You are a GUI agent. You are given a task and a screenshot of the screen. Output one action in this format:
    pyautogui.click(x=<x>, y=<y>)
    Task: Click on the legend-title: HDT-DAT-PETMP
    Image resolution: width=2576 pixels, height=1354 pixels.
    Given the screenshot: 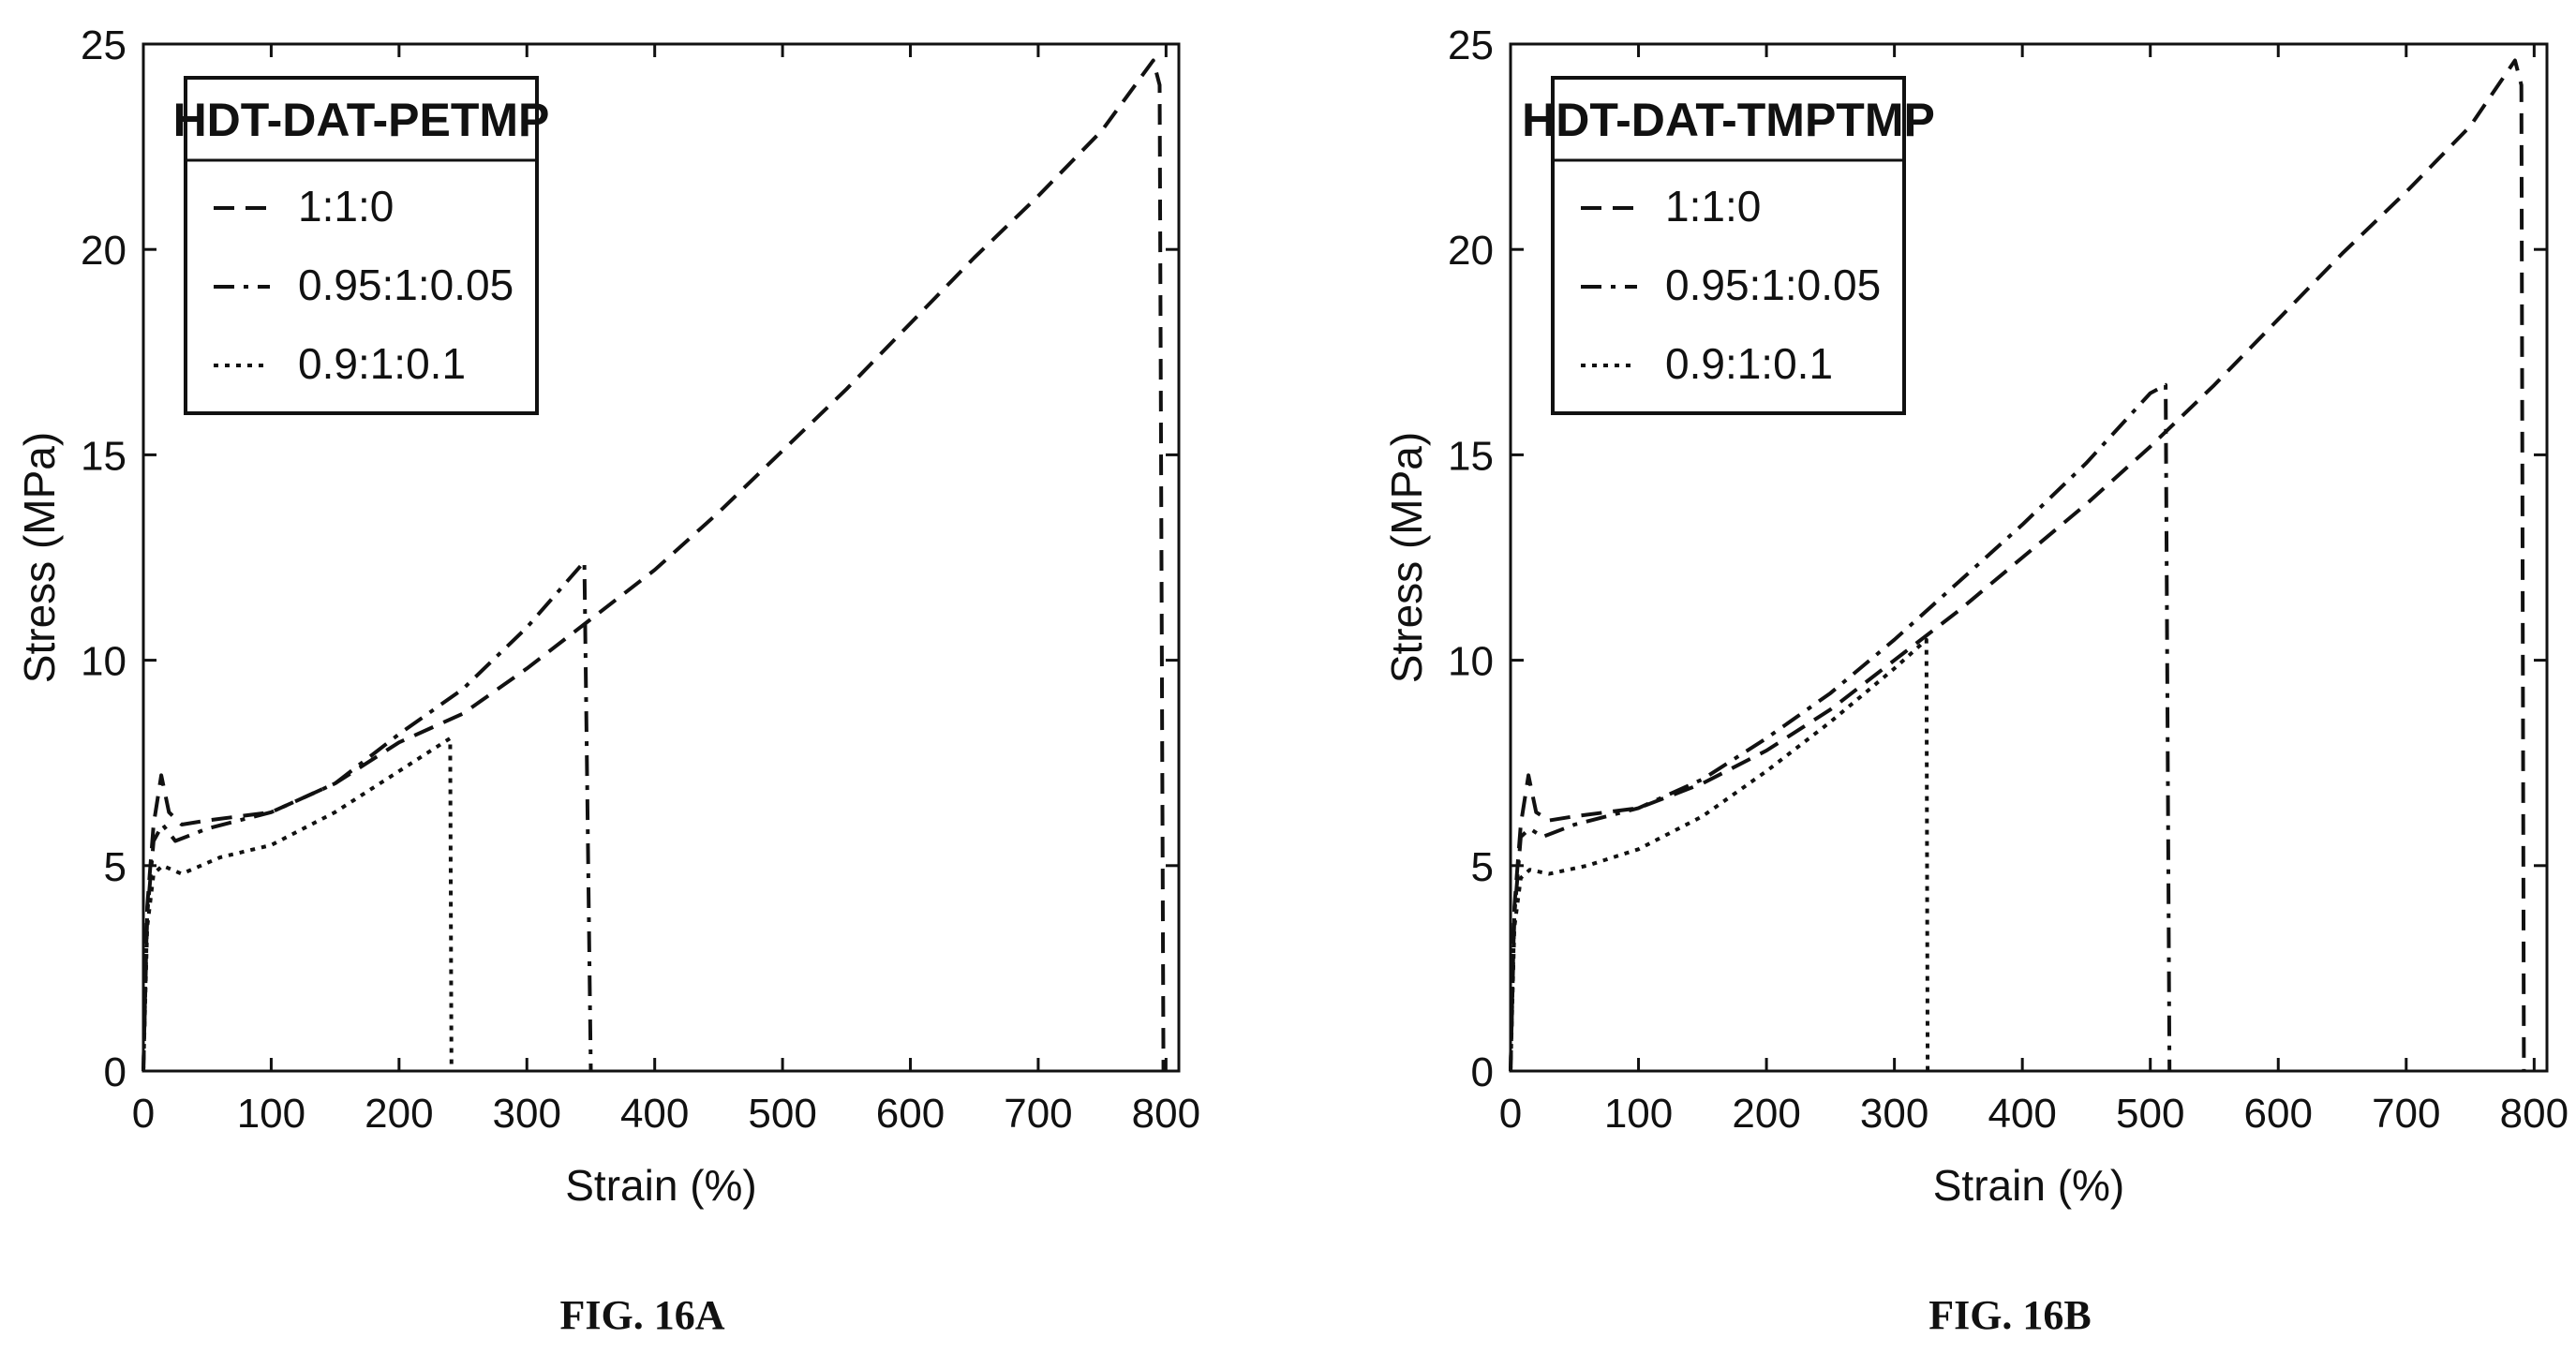 What is the action you would take?
    pyautogui.click(x=361, y=120)
    